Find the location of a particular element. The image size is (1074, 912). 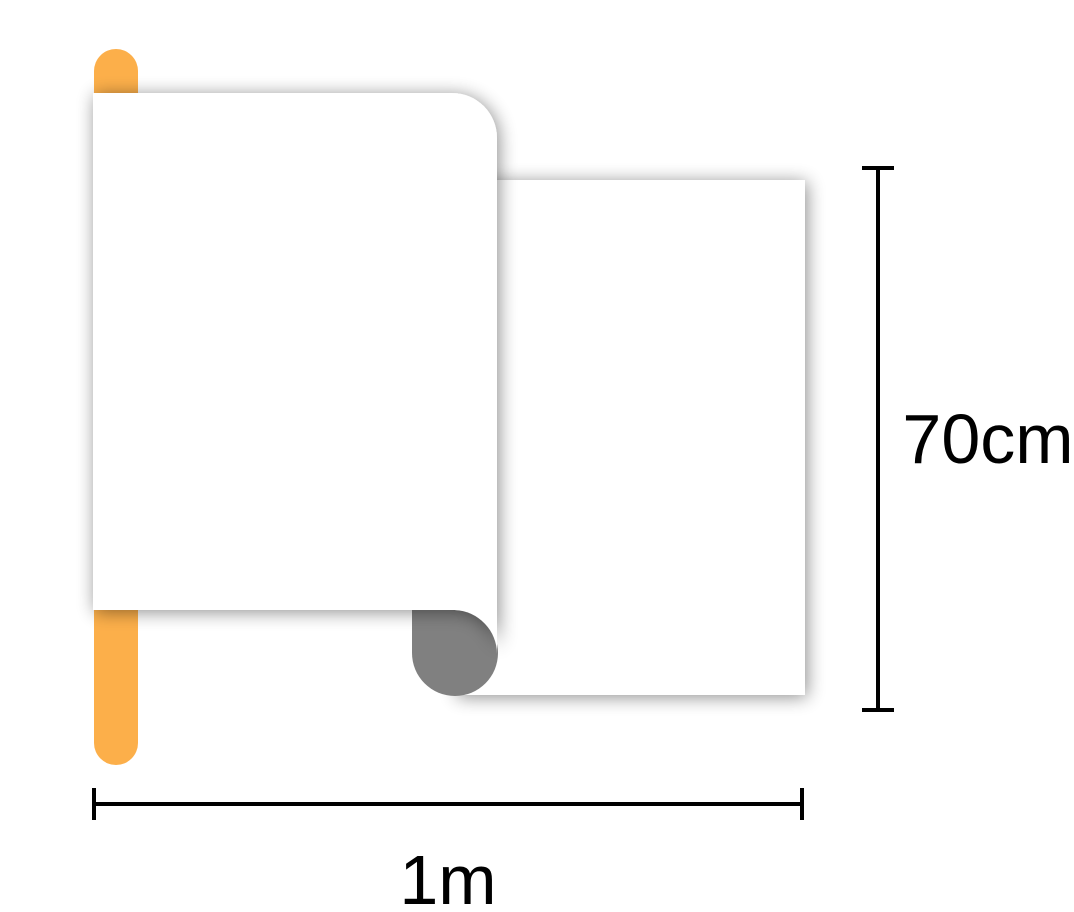

width-dimension is located at coordinates (448, 804).